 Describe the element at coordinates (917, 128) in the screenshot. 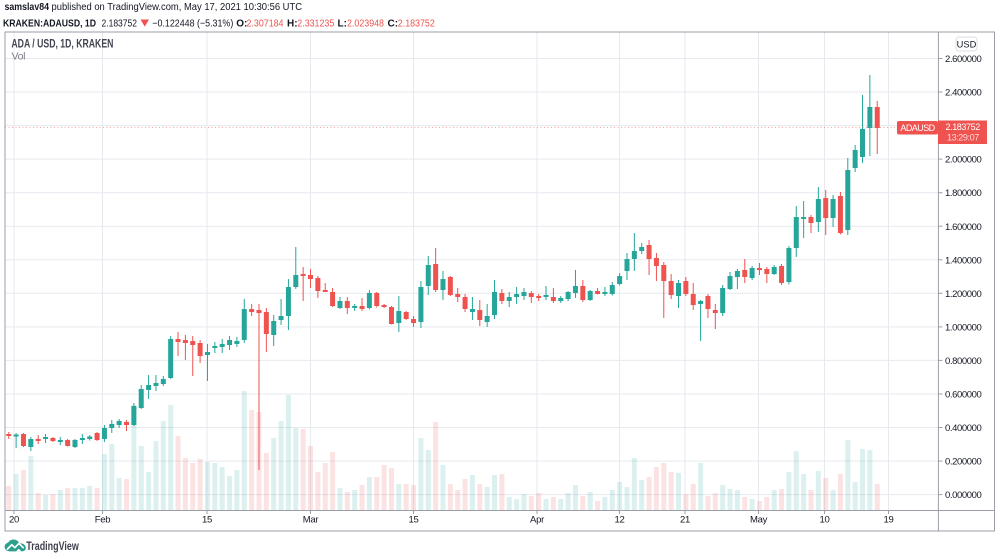

I see `svg-text: ADAUSD` at that location.